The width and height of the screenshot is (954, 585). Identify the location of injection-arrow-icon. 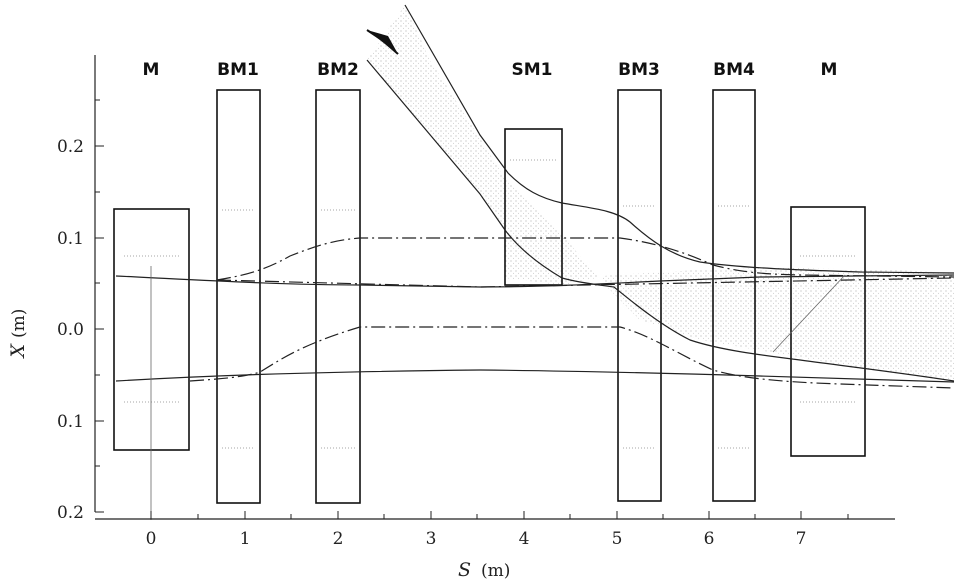
(382, 42).